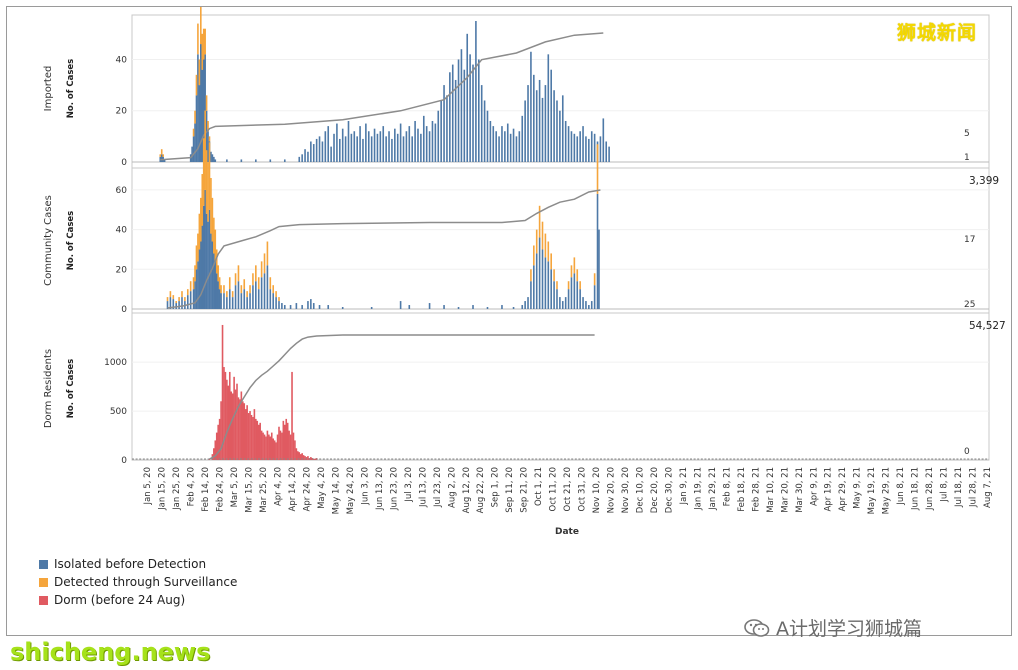 The height and width of the screenshot is (670, 1018). What do you see at coordinates (930, 489) in the screenshot?
I see `x-tick-label: Jun 28, 21` at bounding box center [930, 489].